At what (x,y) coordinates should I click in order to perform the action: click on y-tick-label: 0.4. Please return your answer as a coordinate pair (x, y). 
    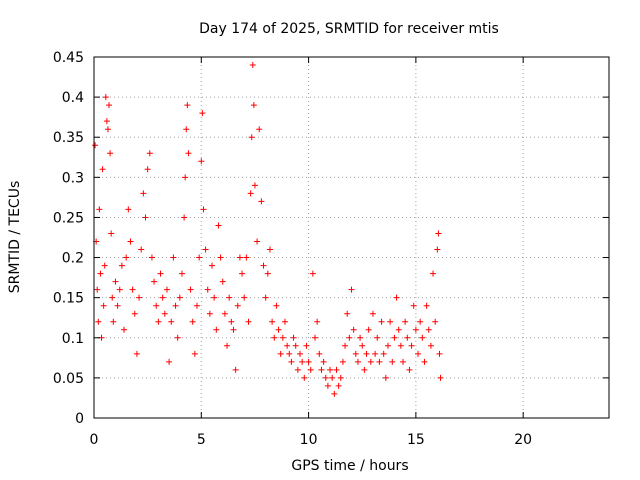
    Looking at the image, I should click on (73, 98).